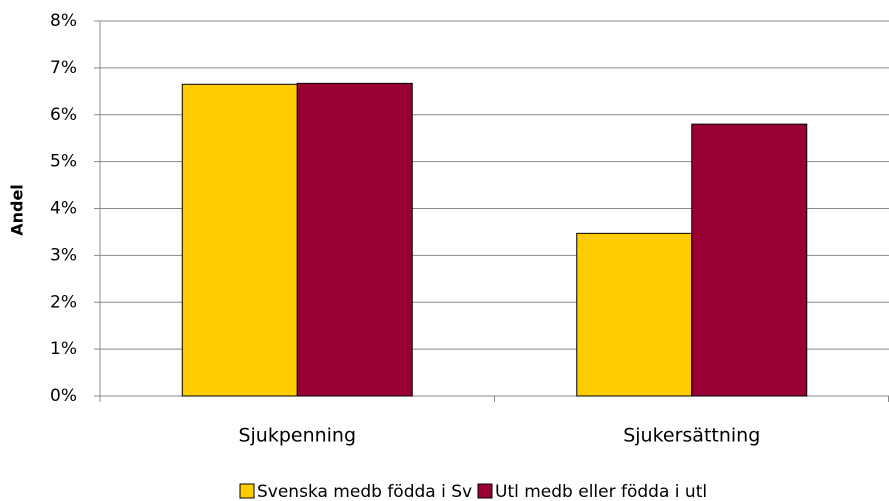  Describe the element at coordinates (691, 436) in the screenshot. I see `x-tick-label: Sjukersättning` at that location.